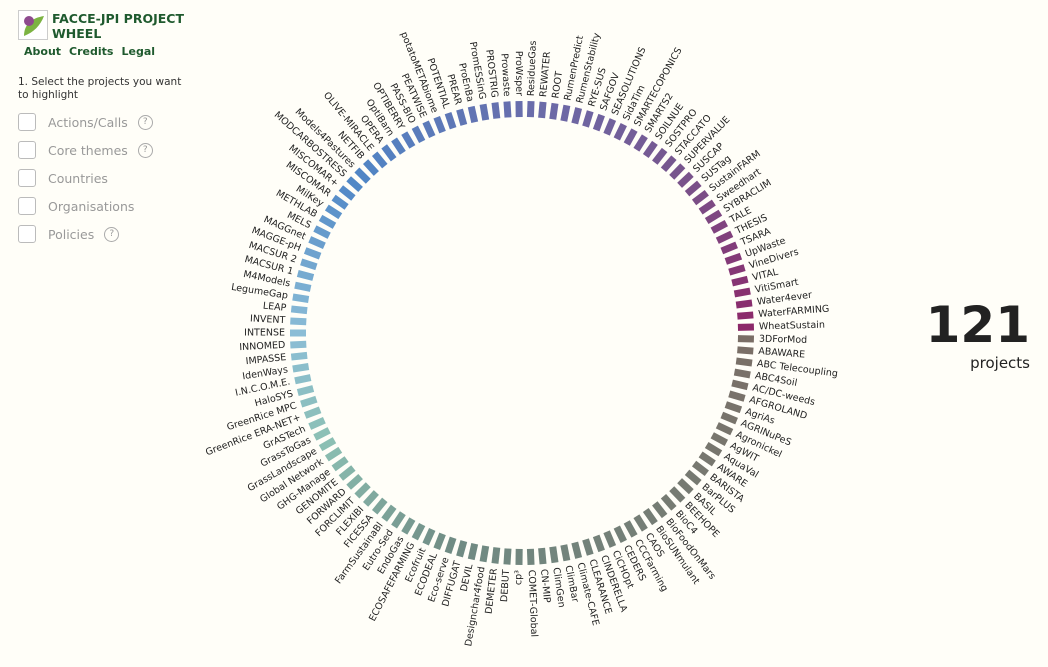  Describe the element at coordinates (519, 73) in the screenshot. I see `project-label: ProWsper` at that location.